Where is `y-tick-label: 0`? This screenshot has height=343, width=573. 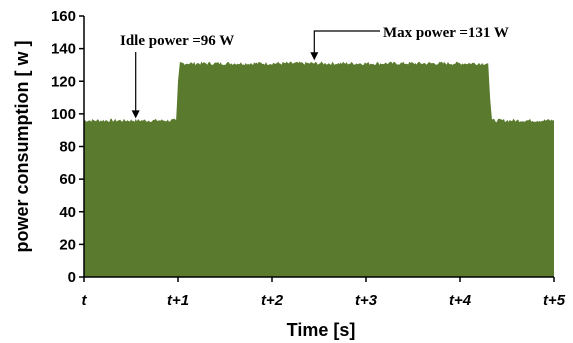 y-tick-label: 0 is located at coordinates (72, 277).